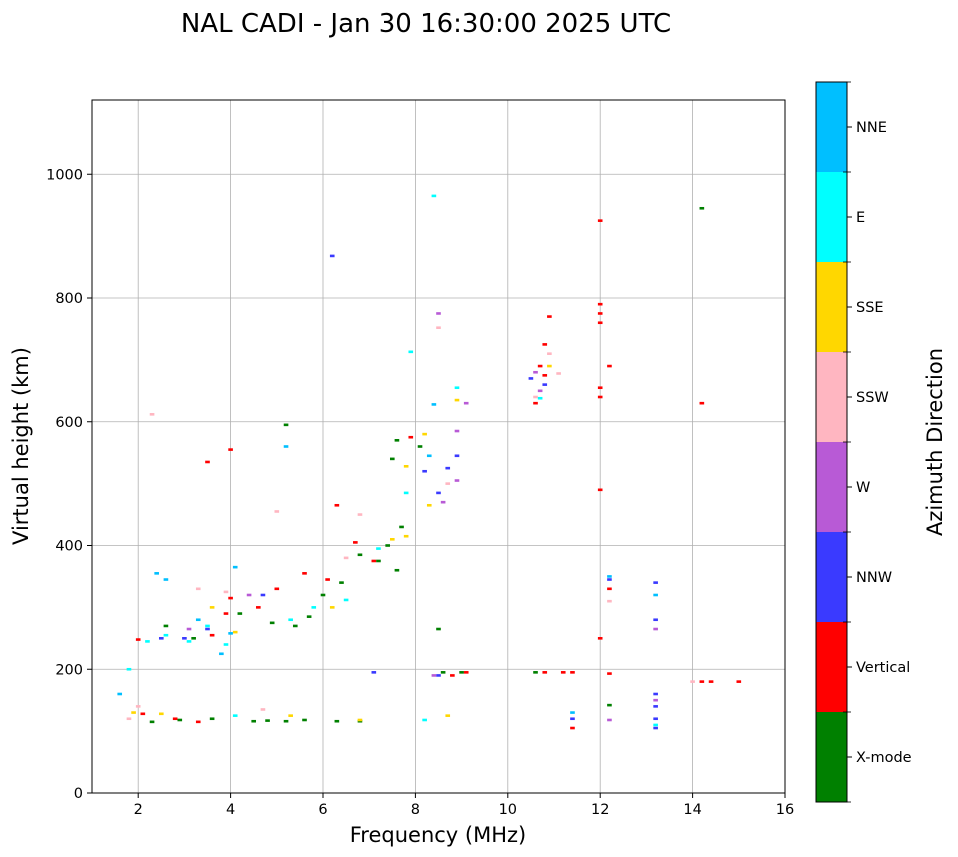 Image resolution: width=958 pixels, height=857 pixels. Describe the element at coordinates (884, 758) in the screenshot. I see `colorbar-label: X-mode` at that location.